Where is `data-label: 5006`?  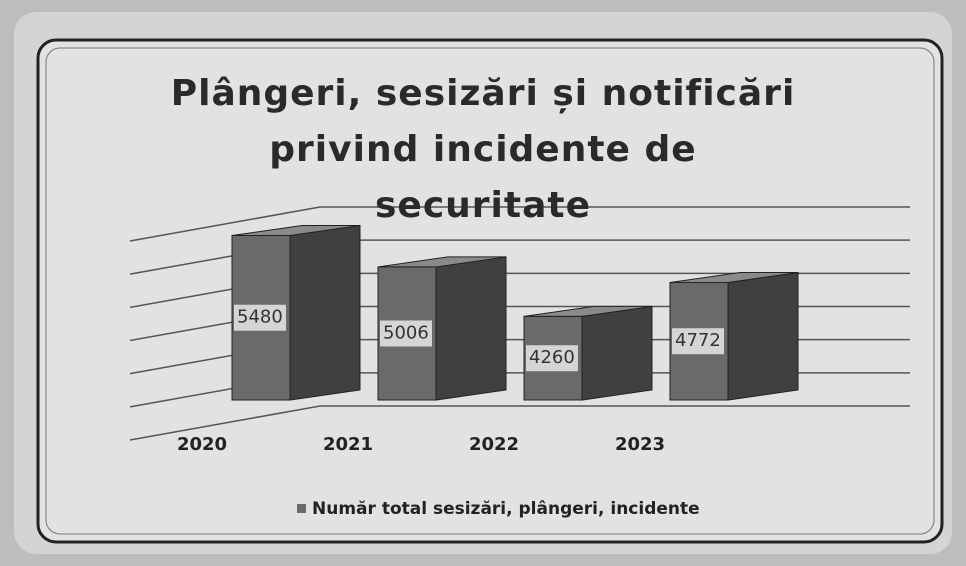 data-label: 5006 is located at coordinates (406, 332).